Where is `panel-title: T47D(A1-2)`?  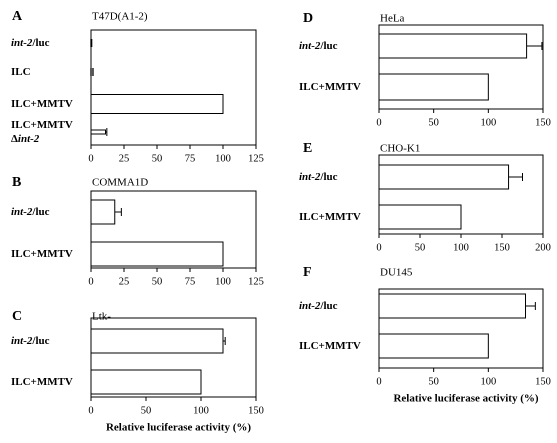
panel-title: T47D(A1-2) is located at coordinates (120, 17).